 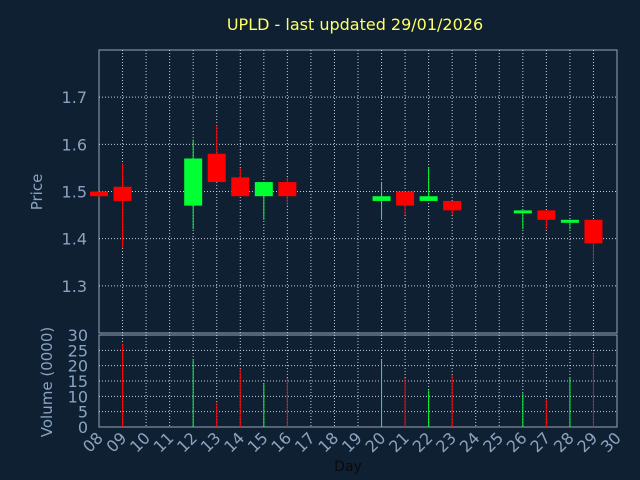 I want to click on volume-tick-label: 0, so click(x=83, y=427).